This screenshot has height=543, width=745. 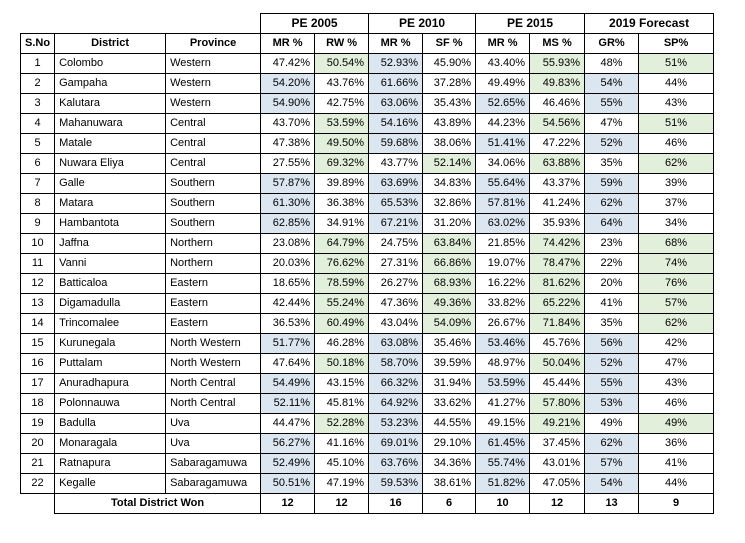 What do you see at coordinates (557, 163) in the screenshot?
I see `cell-ms-2015: 63.88%` at bounding box center [557, 163].